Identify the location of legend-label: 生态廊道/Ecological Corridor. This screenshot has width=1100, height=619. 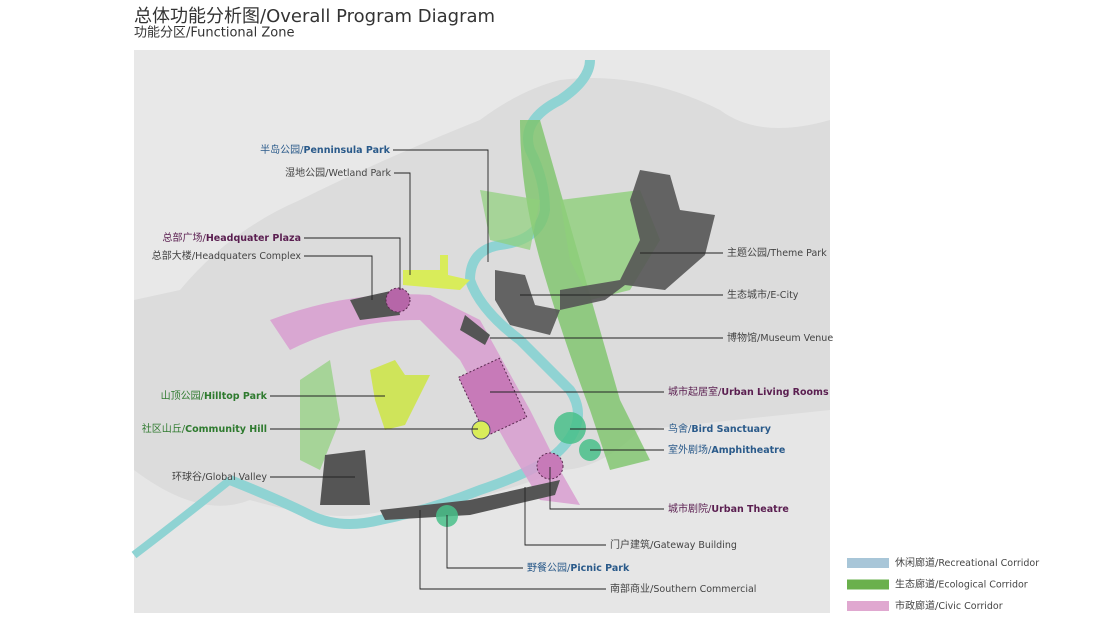
(961, 584).